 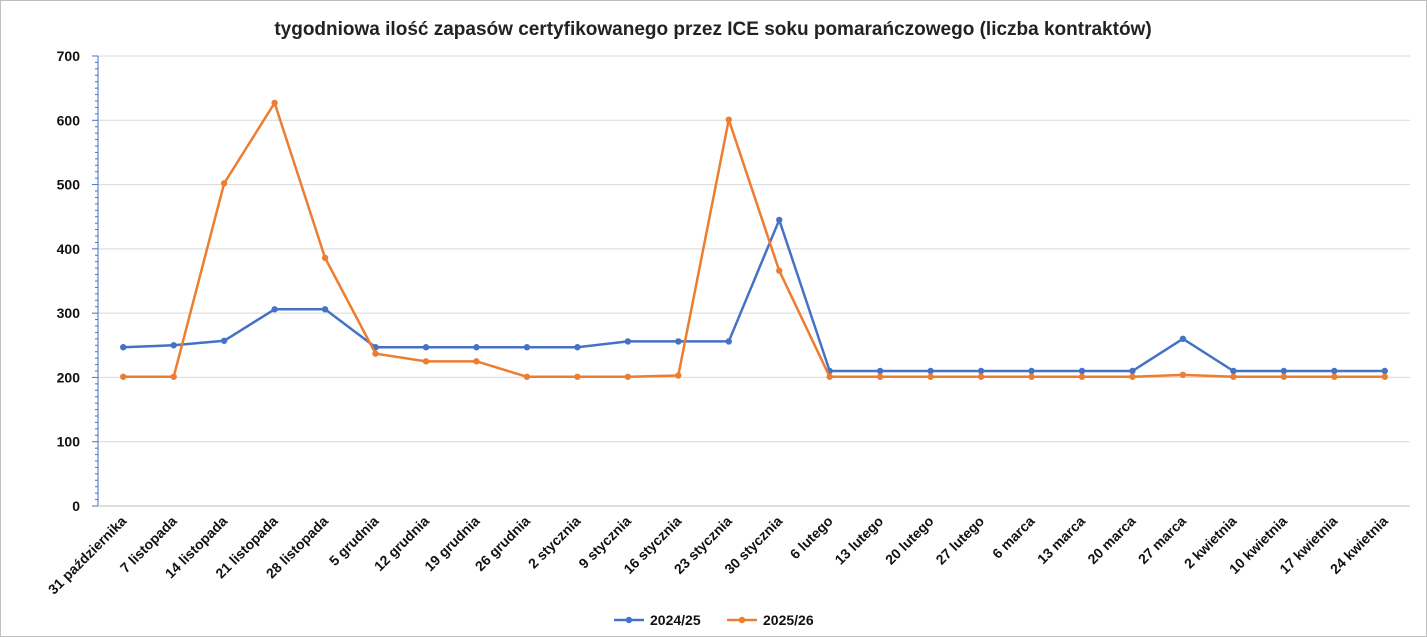 What do you see at coordinates (909, 540) in the screenshot?
I see `x-tick-label: 20 lutego` at bounding box center [909, 540].